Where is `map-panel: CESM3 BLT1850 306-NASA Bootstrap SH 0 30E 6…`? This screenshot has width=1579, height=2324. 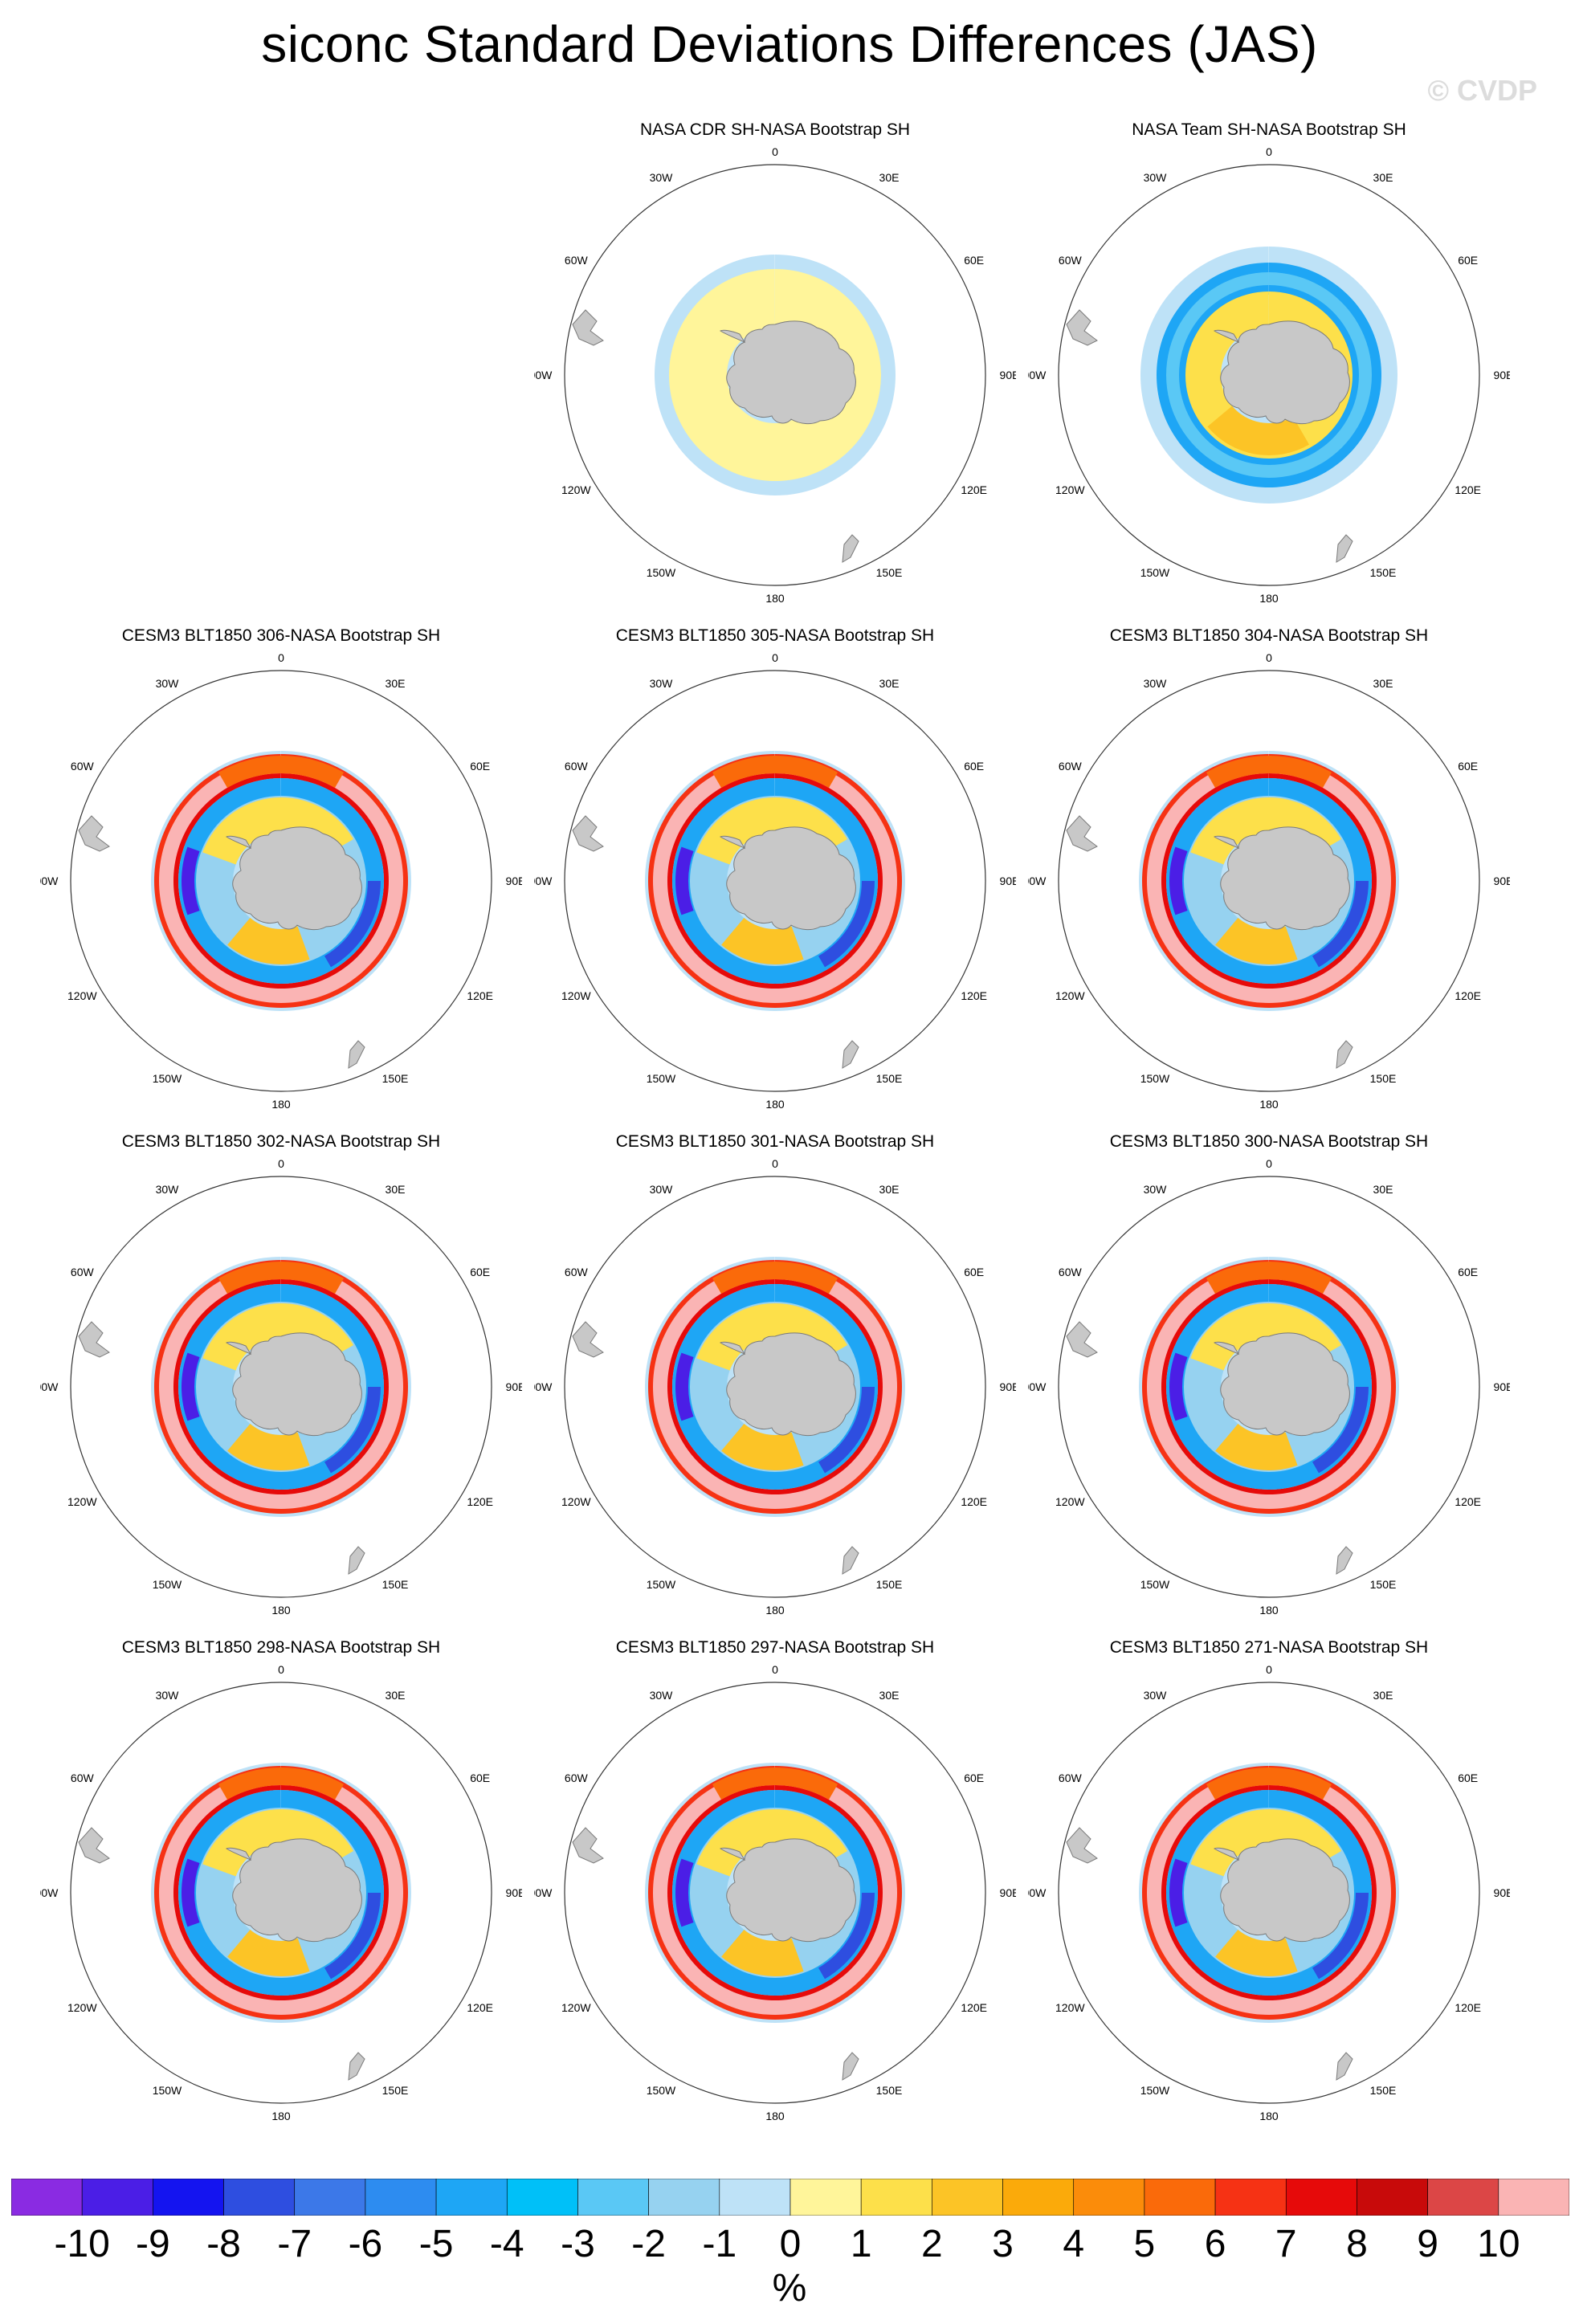 map-panel: CESM3 BLT1850 306-NASA Bootstrap SH 0 30E 6… is located at coordinates (281, 879).